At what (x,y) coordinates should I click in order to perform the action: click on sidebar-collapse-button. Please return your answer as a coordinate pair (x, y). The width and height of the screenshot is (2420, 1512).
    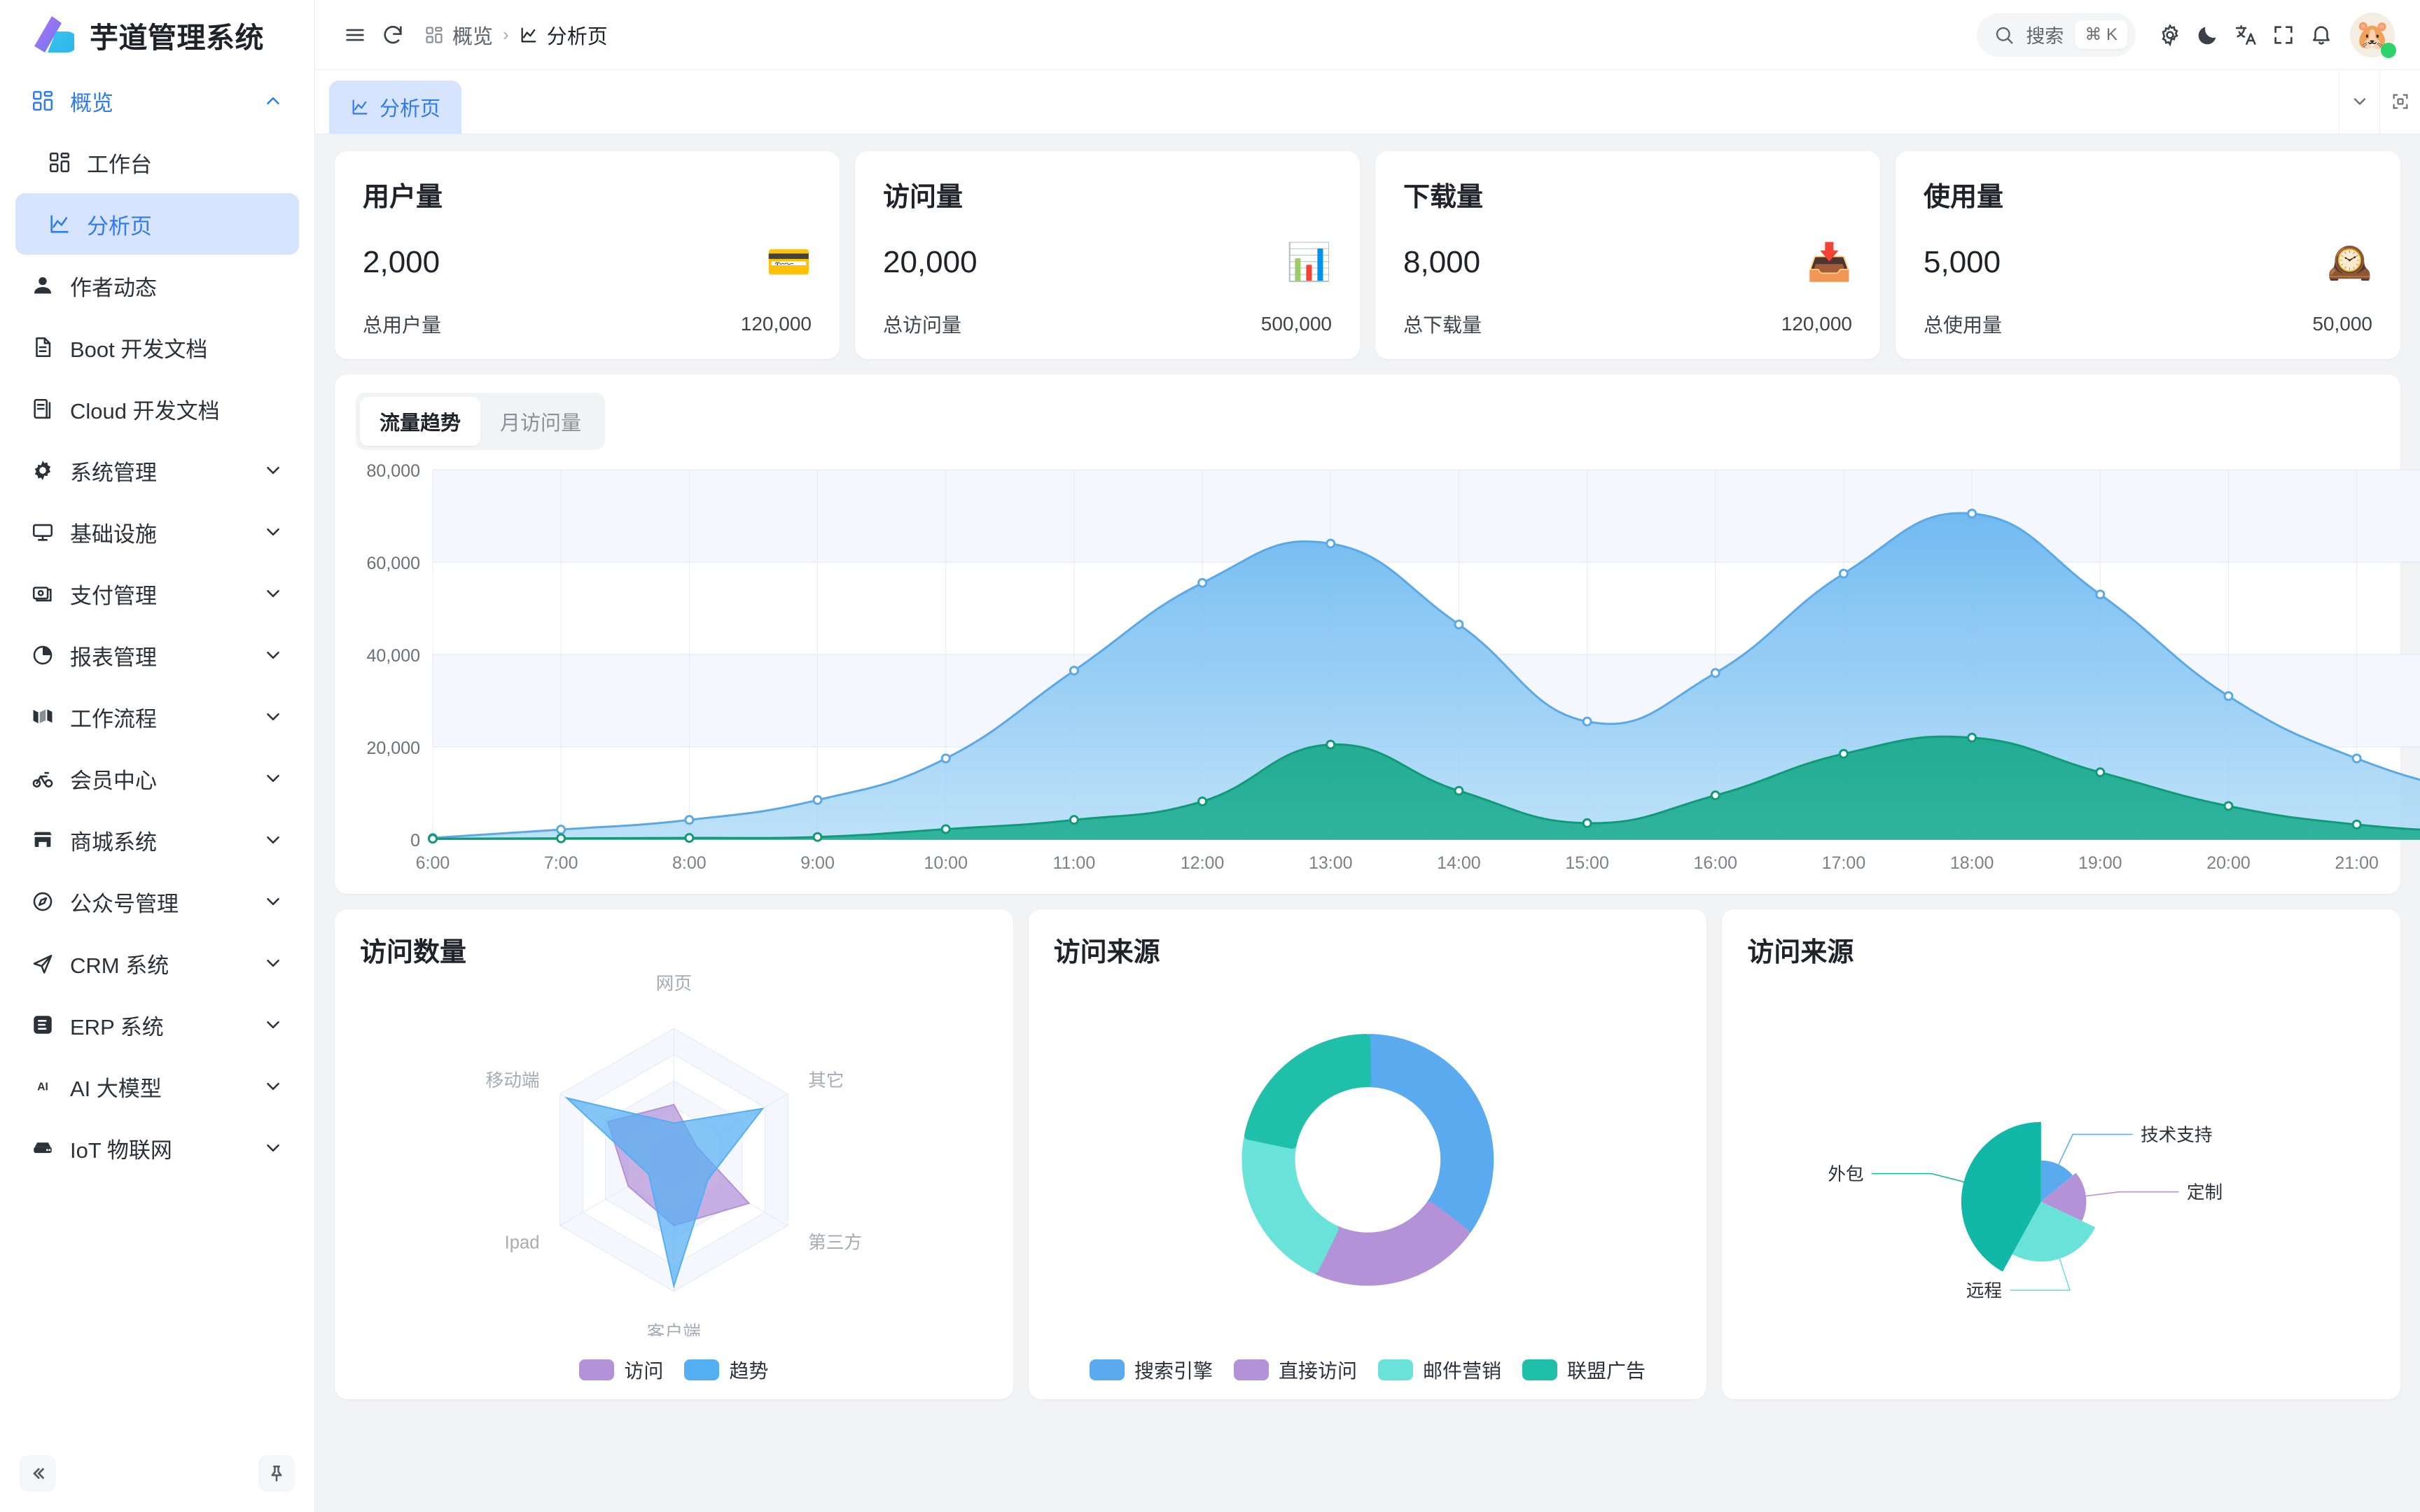
    Looking at the image, I should click on (38, 1473).